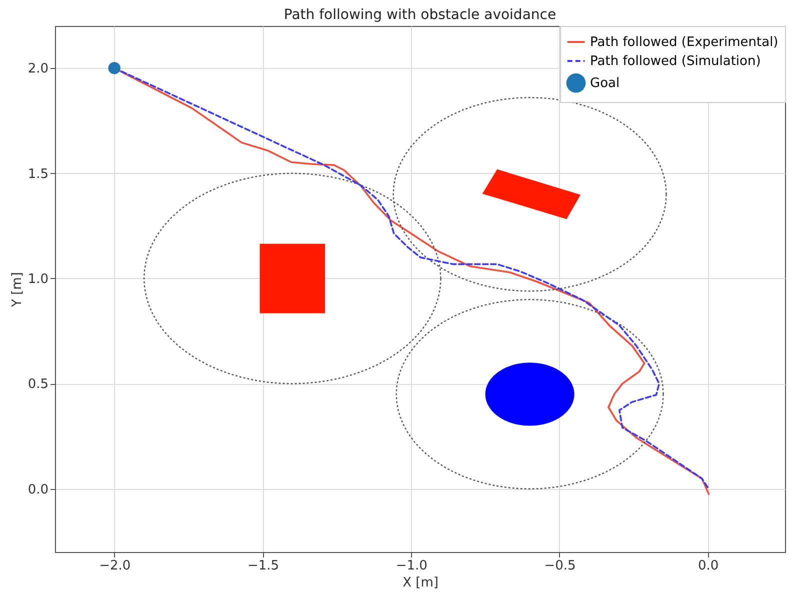  I want to click on legend-label: Path followed (Experimental), so click(684, 42).